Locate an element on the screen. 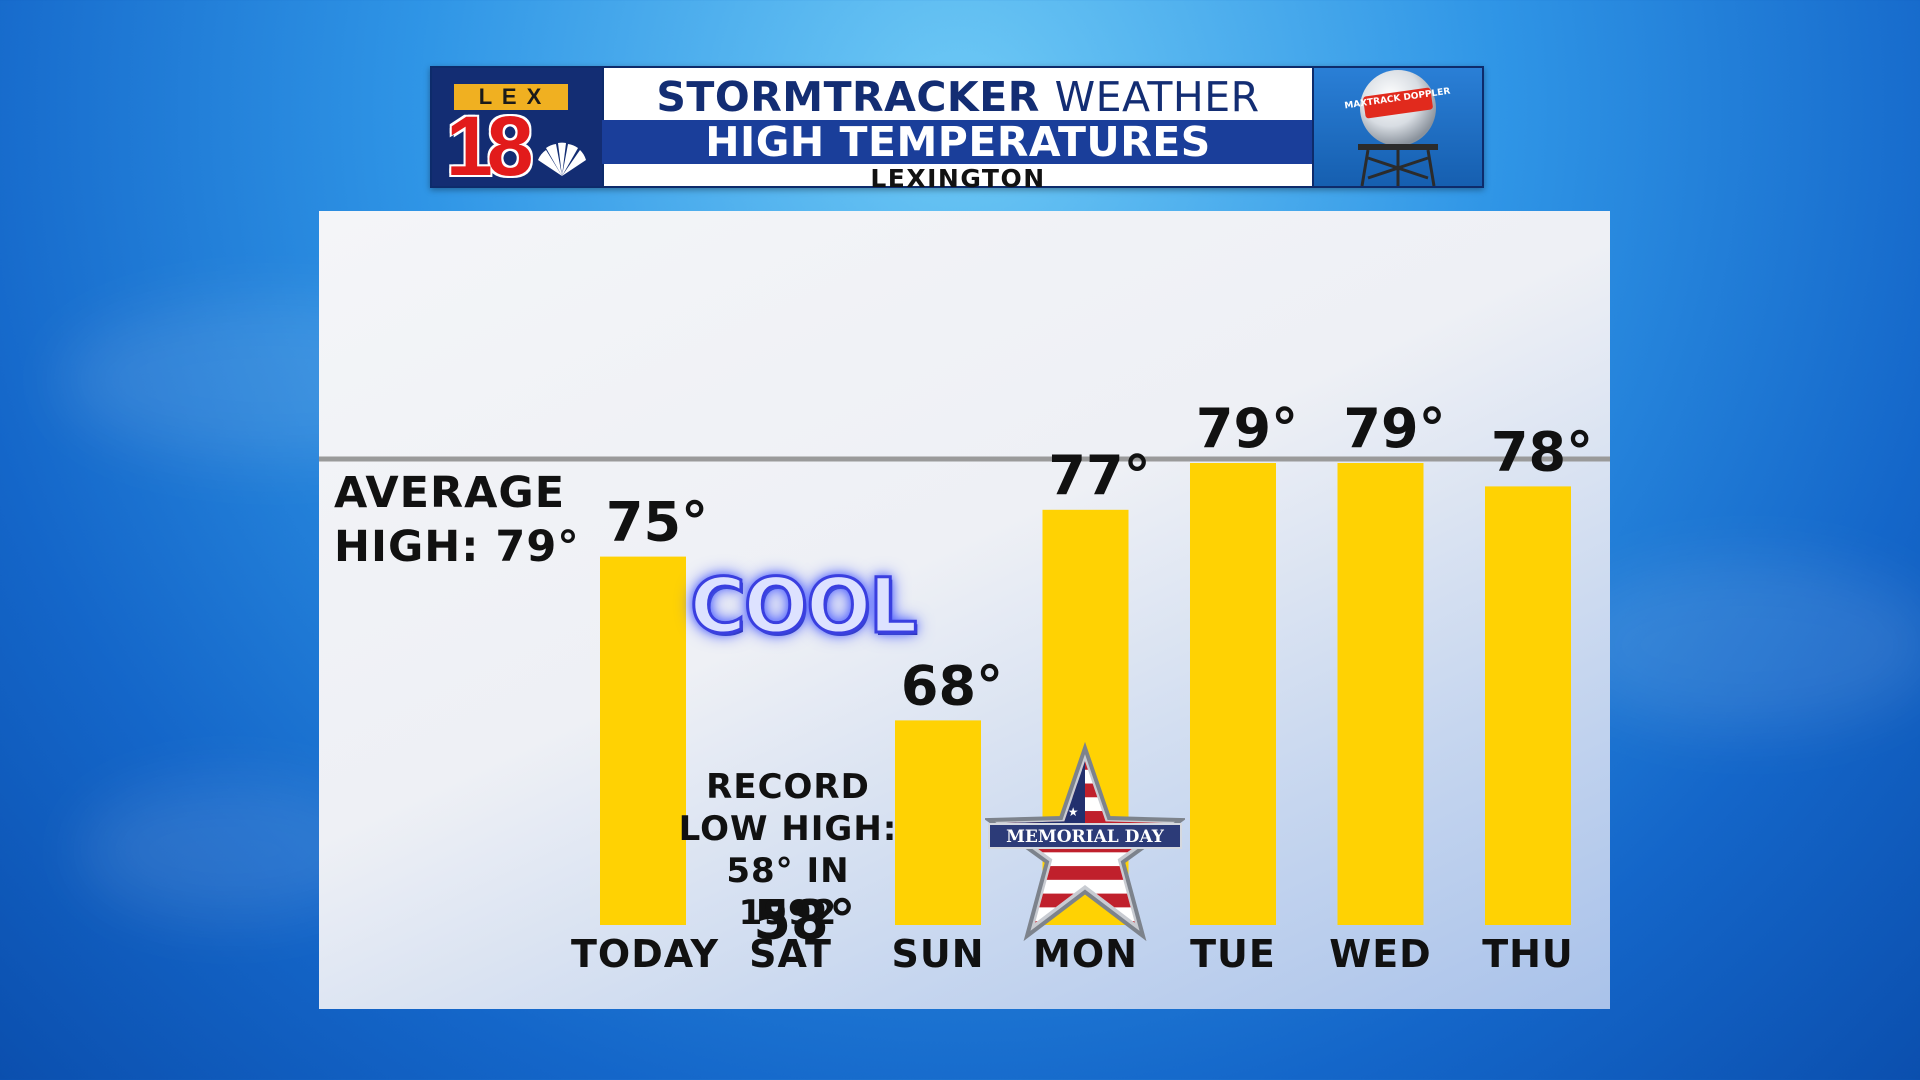  category-label-thu: THU is located at coordinates (1528, 954).